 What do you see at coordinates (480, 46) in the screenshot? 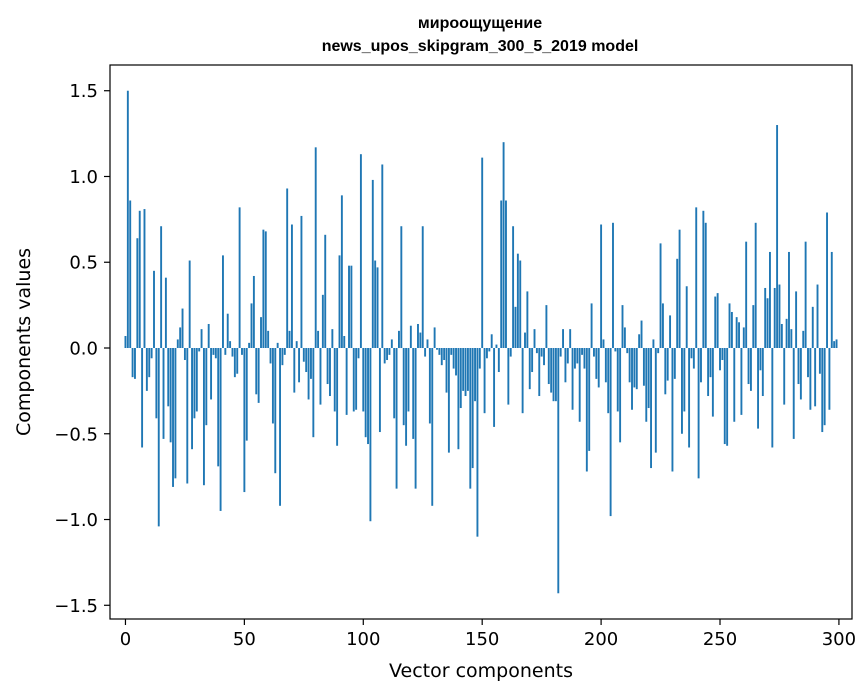
I see `chart-subtitle: news_upos_skipgram_300_5_2019 model` at bounding box center [480, 46].